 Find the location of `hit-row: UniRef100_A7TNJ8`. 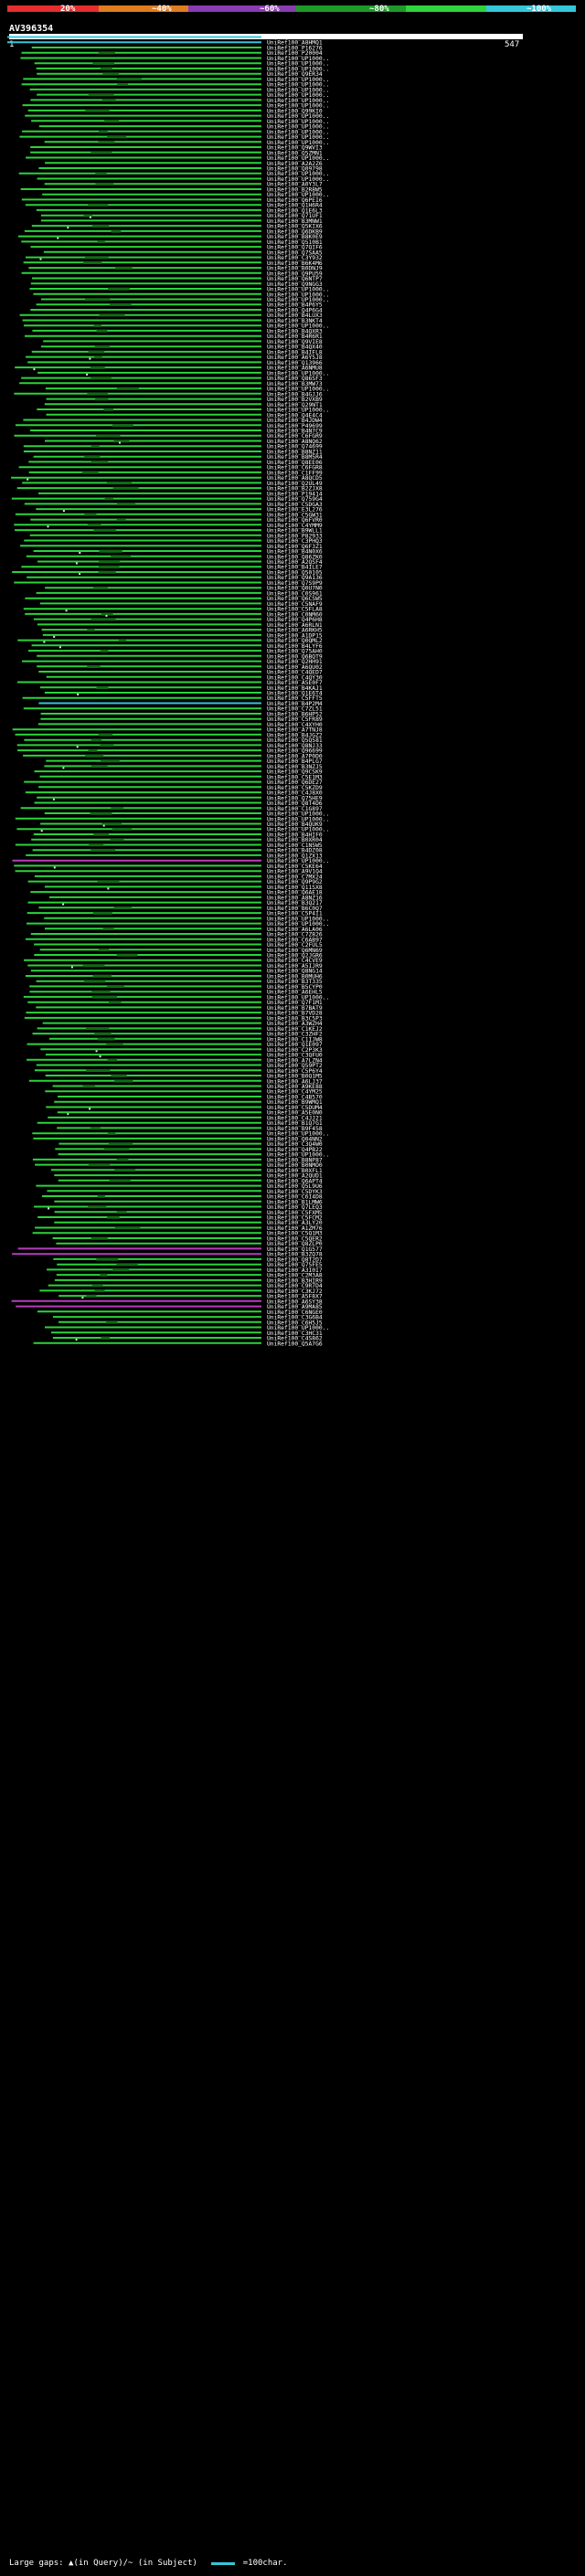

hit-row: UniRef100_A7TNJ8 is located at coordinates (168, 730).